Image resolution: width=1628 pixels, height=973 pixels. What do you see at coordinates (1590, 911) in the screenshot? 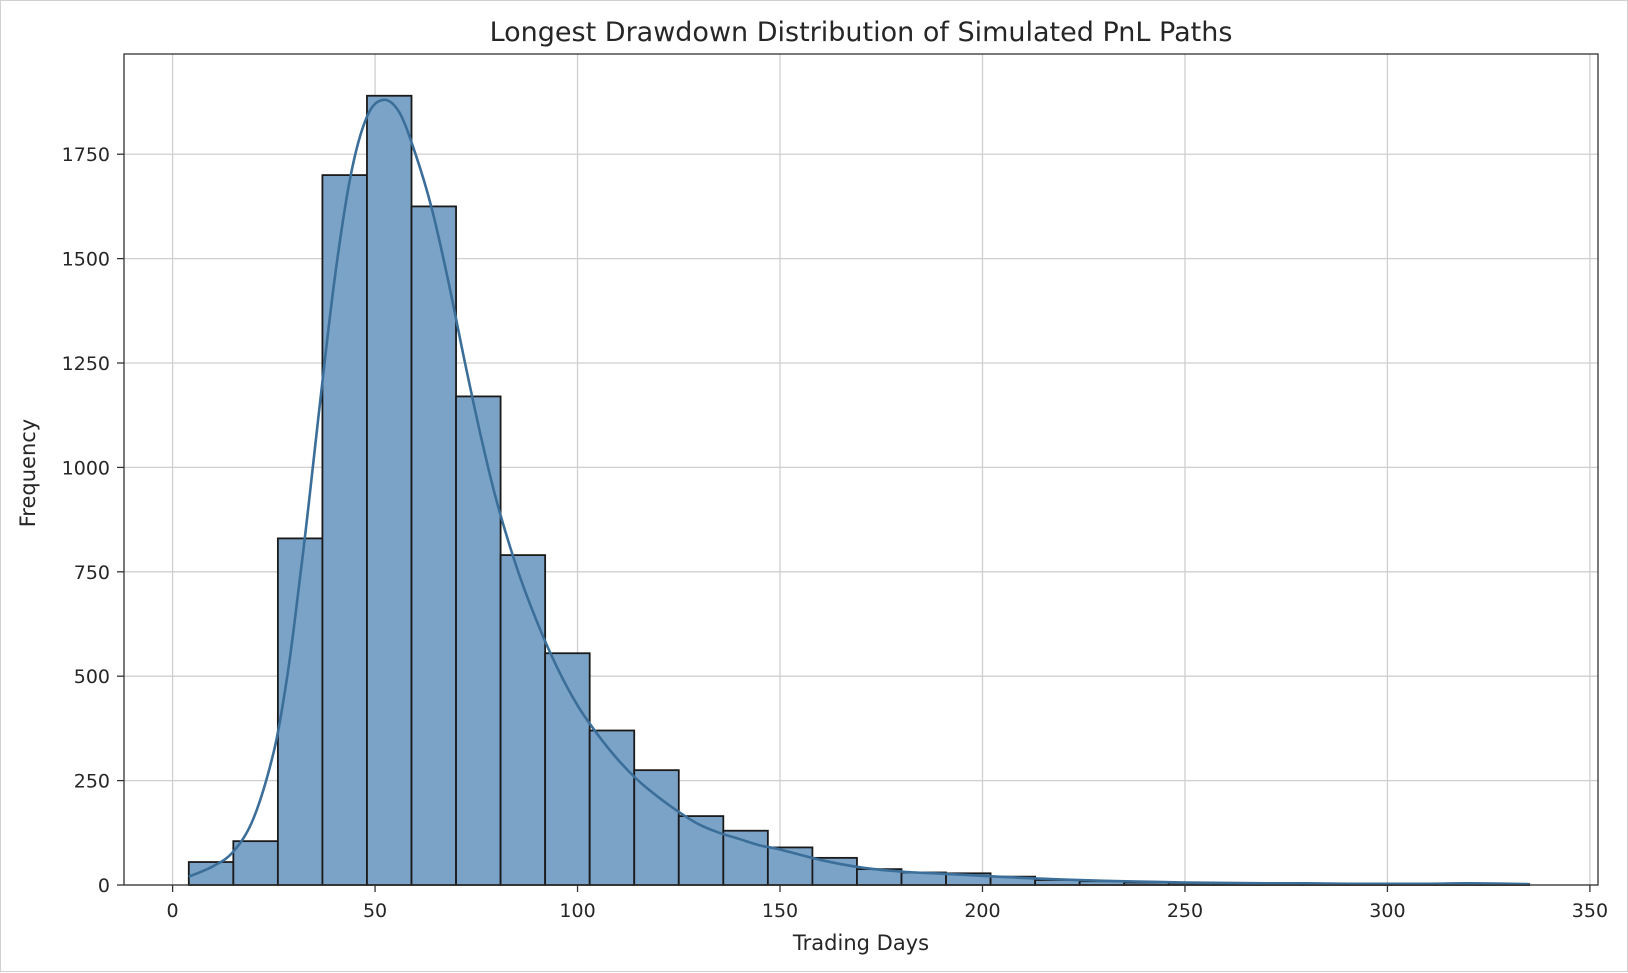
I see `x-tick-label: 350` at bounding box center [1590, 911].